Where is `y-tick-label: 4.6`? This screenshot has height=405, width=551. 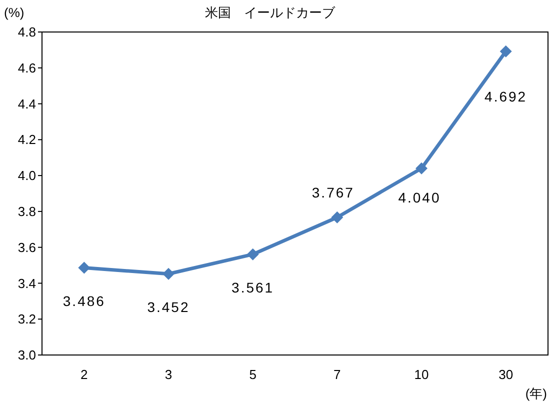 y-tick-label: 4.6 is located at coordinates (27, 68).